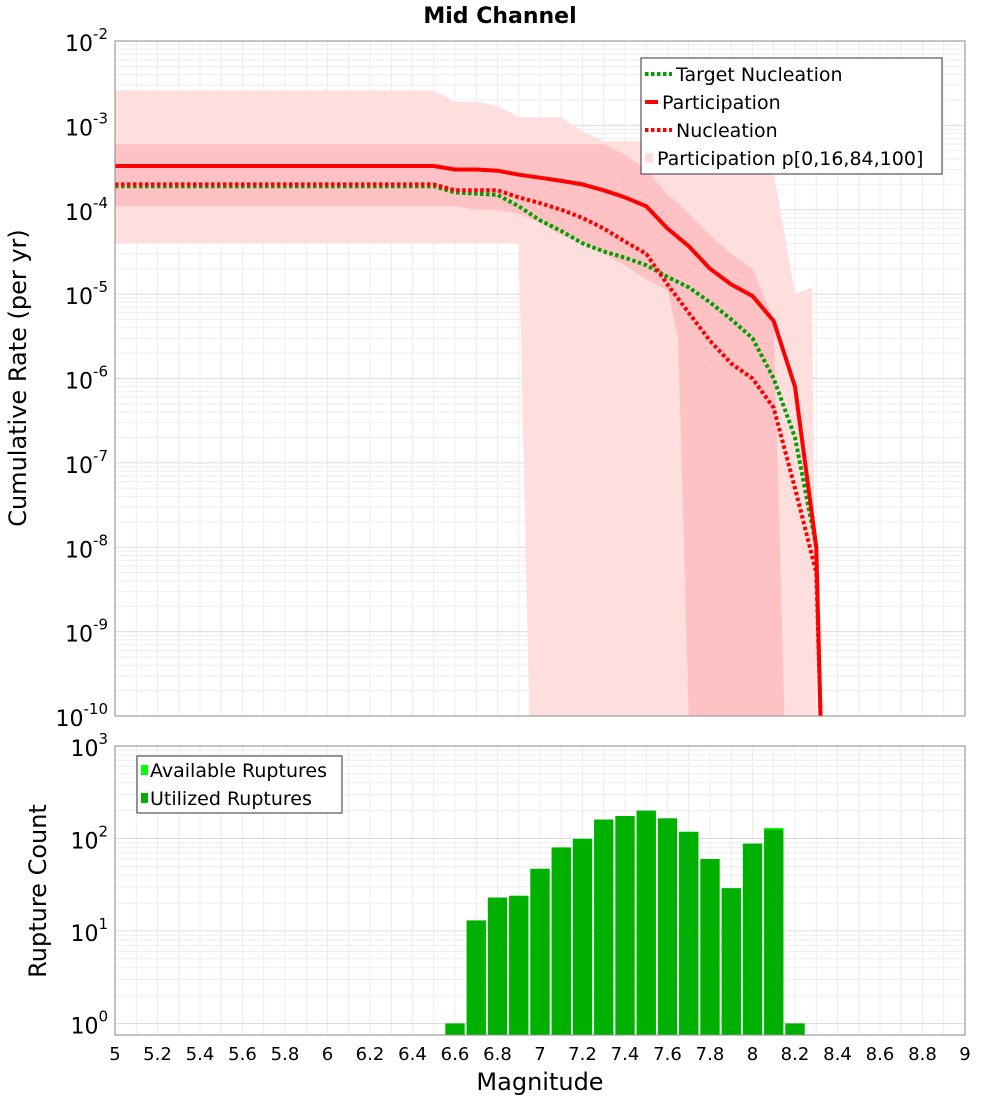 This screenshot has height=1100, width=1000. Describe the element at coordinates (86, 379) in the screenshot. I see `y-tick-label: 10⁻⁶` at that location.